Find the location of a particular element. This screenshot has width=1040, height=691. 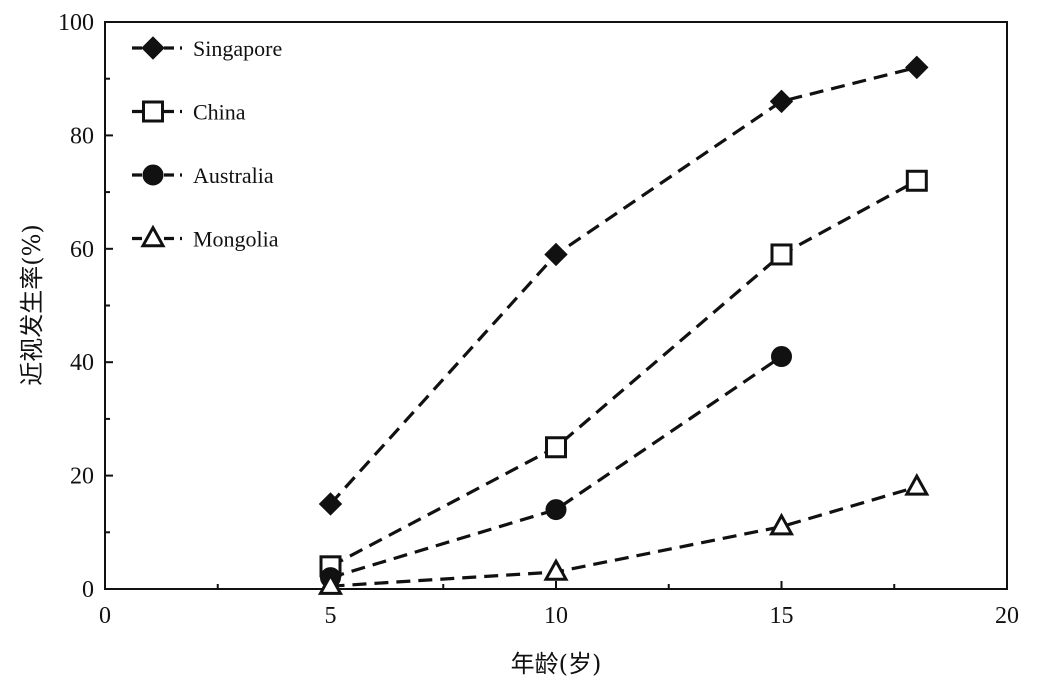

legend-label-singapore: Singapore is located at coordinates (237, 48).